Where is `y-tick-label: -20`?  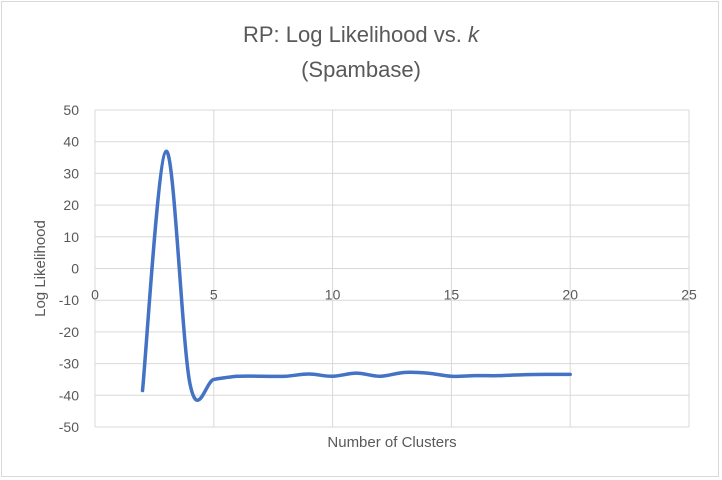
y-tick-label: -20 is located at coordinates (69, 332).